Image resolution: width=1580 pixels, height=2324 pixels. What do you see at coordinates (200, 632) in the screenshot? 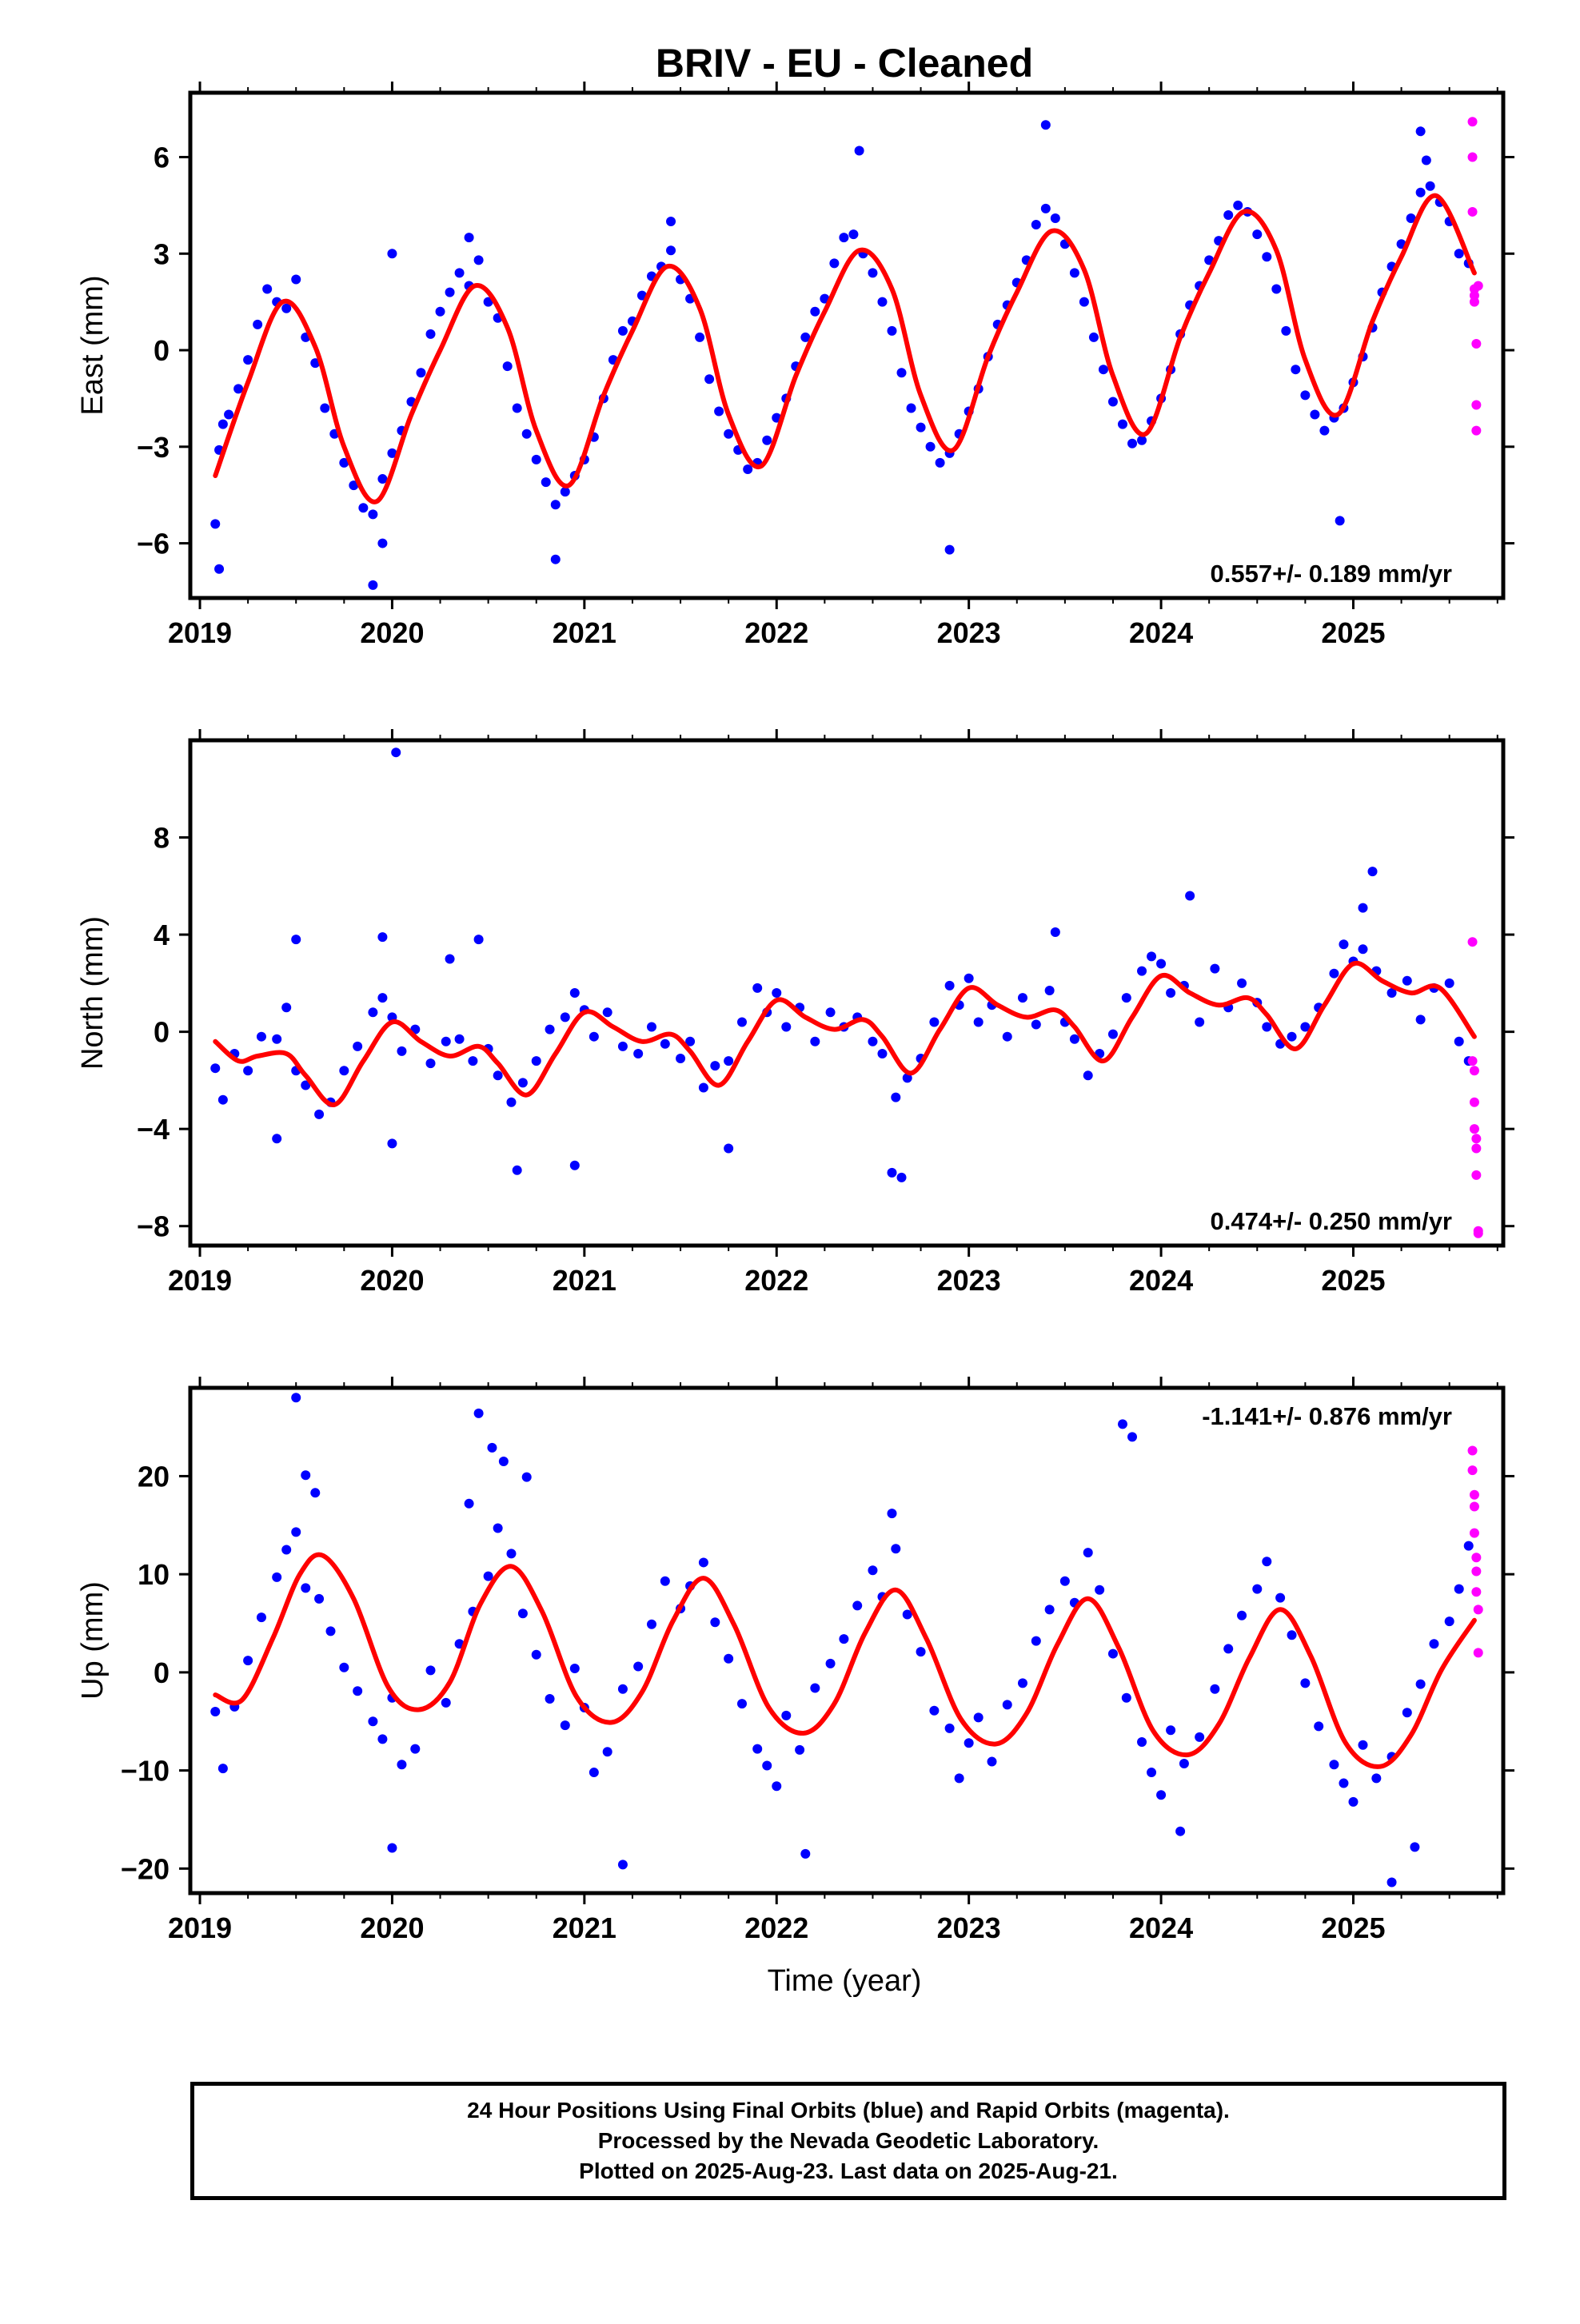
I see `east-x-tick-label: 2019` at bounding box center [200, 632].